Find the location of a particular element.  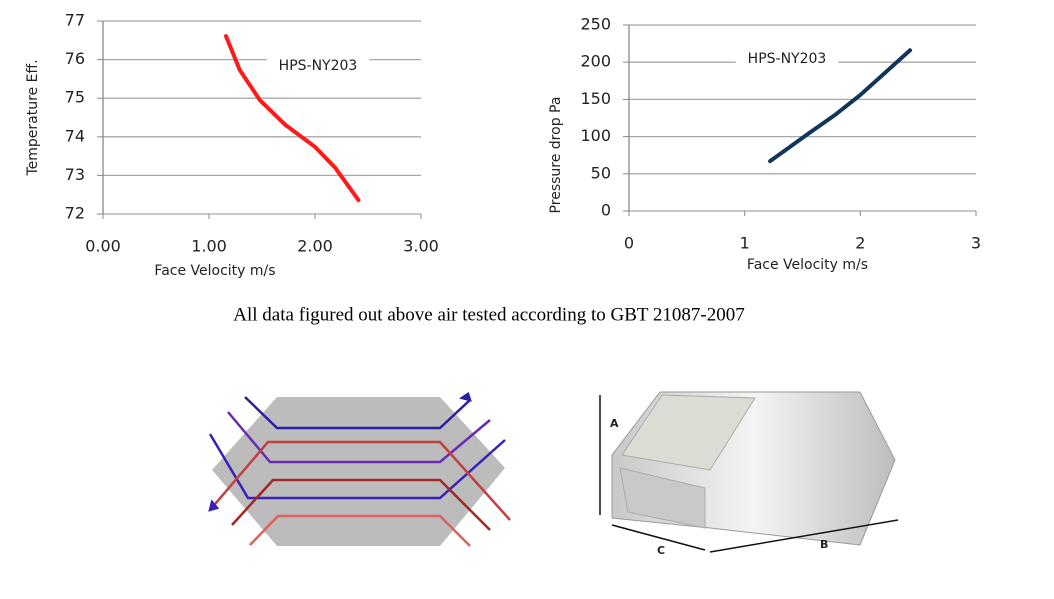

y-tick-label: 72 is located at coordinates (75, 213).